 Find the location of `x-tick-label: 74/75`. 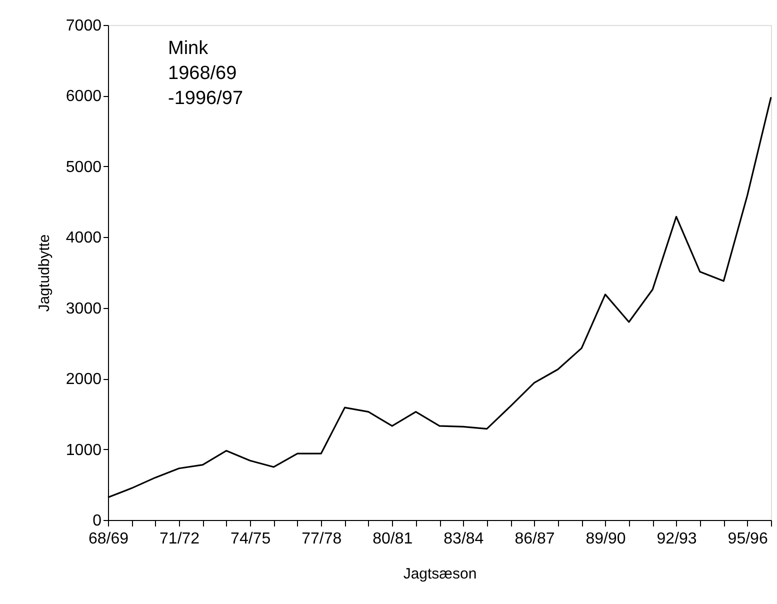

x-tick-label: 74/75 is located at coordinates (250, 539).